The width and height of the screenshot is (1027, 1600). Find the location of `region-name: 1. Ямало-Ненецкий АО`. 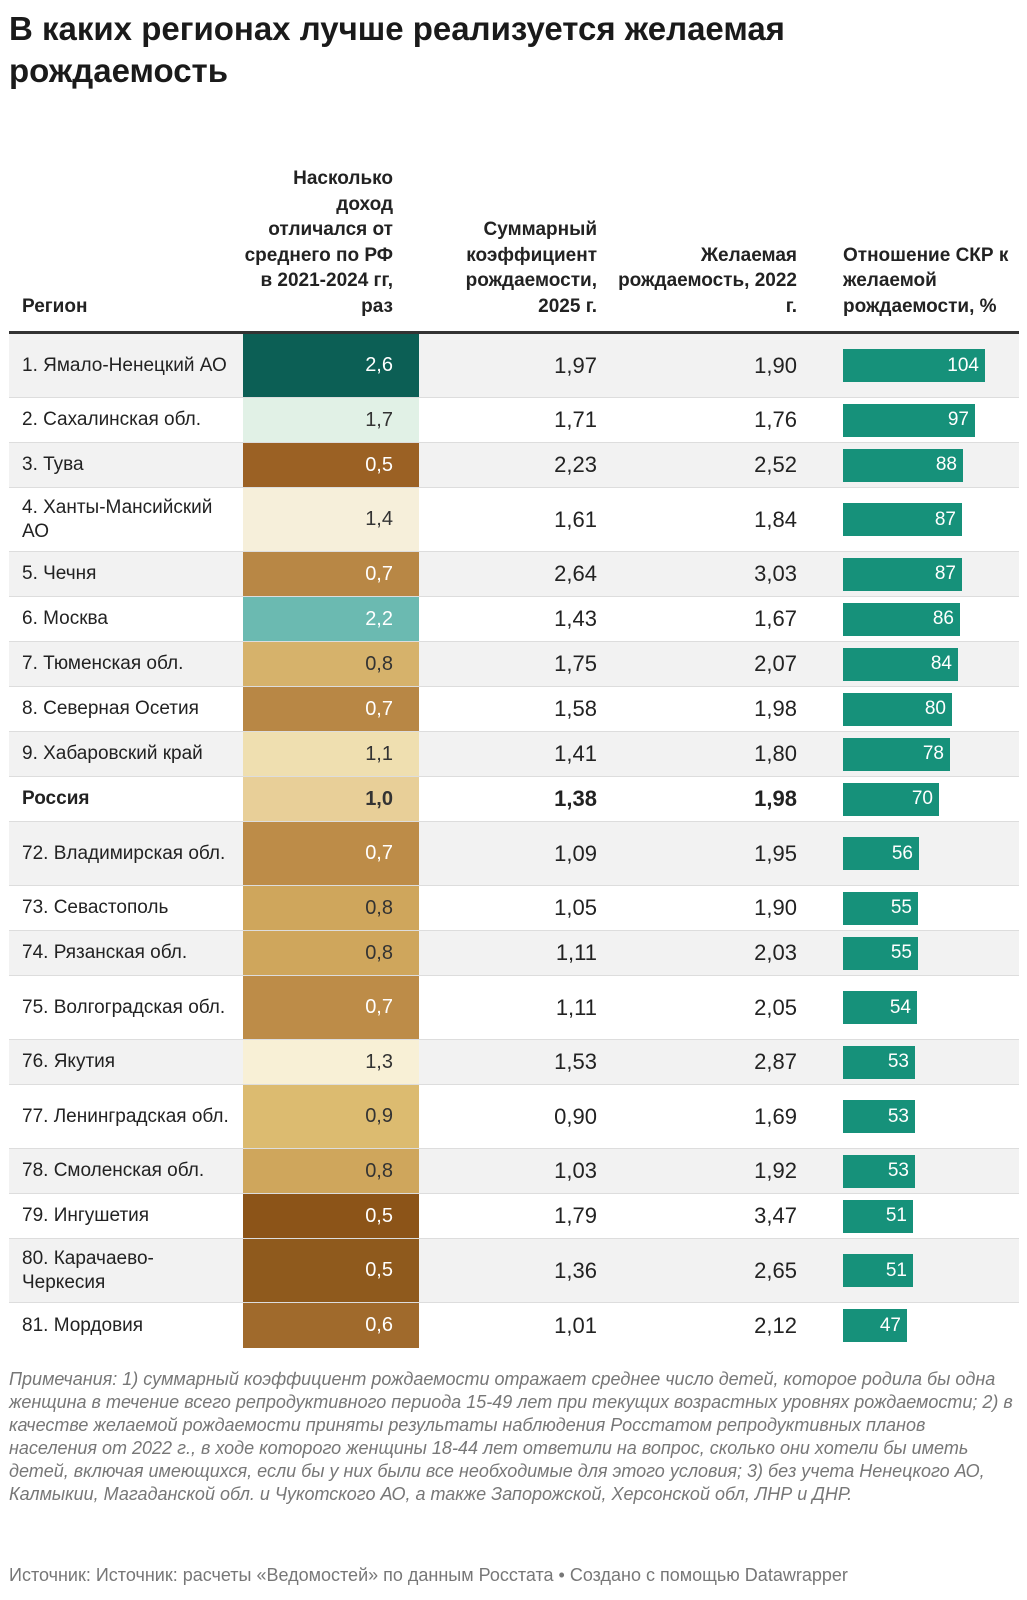

region-name: 1. Ямало-Ненецкий АО is located at coordinates (124, 365).